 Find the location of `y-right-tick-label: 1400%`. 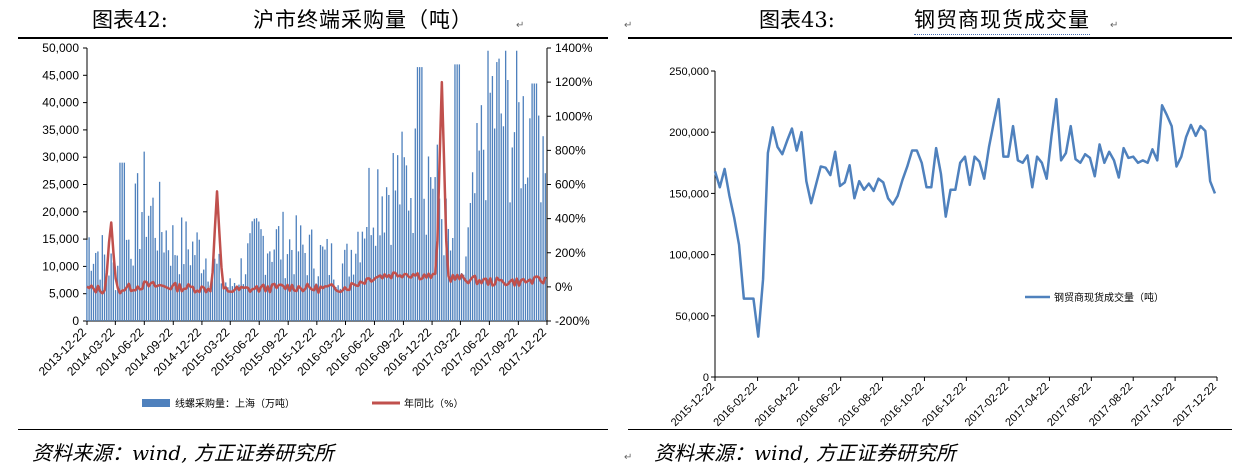

y-right-tick-label: 1400% is located at coordinates (574, 48).